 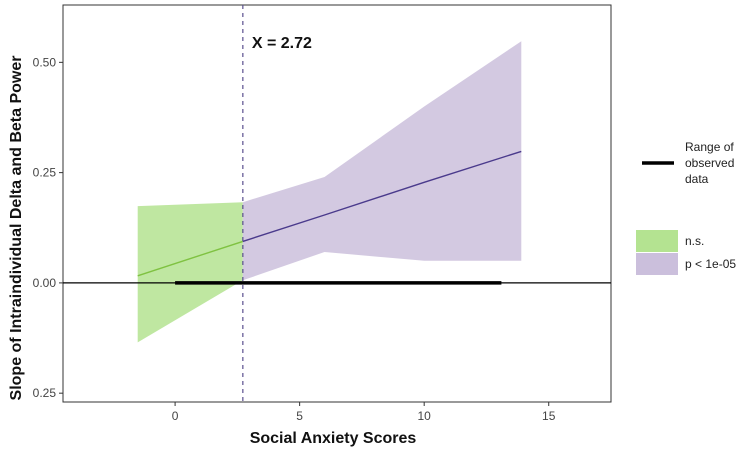 What do you see at coordinates (45, 393) in the screenshot?
I see `y-tick-label-0: 0.25` at bounding box center [45, 393].